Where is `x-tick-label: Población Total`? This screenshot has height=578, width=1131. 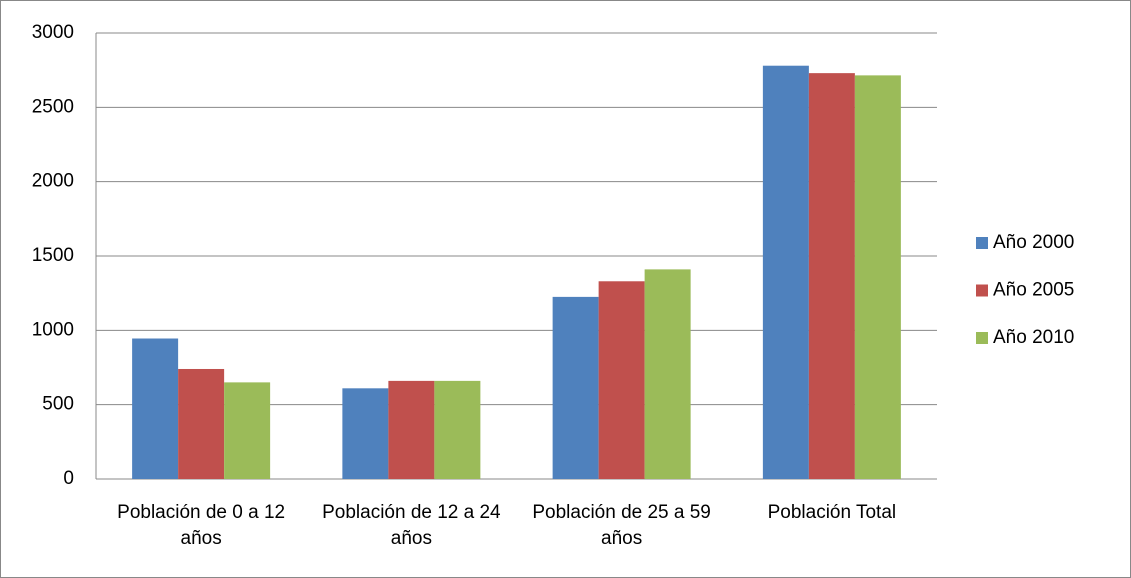 x-tick-label: Población Total is located at coordinates (832, 512).